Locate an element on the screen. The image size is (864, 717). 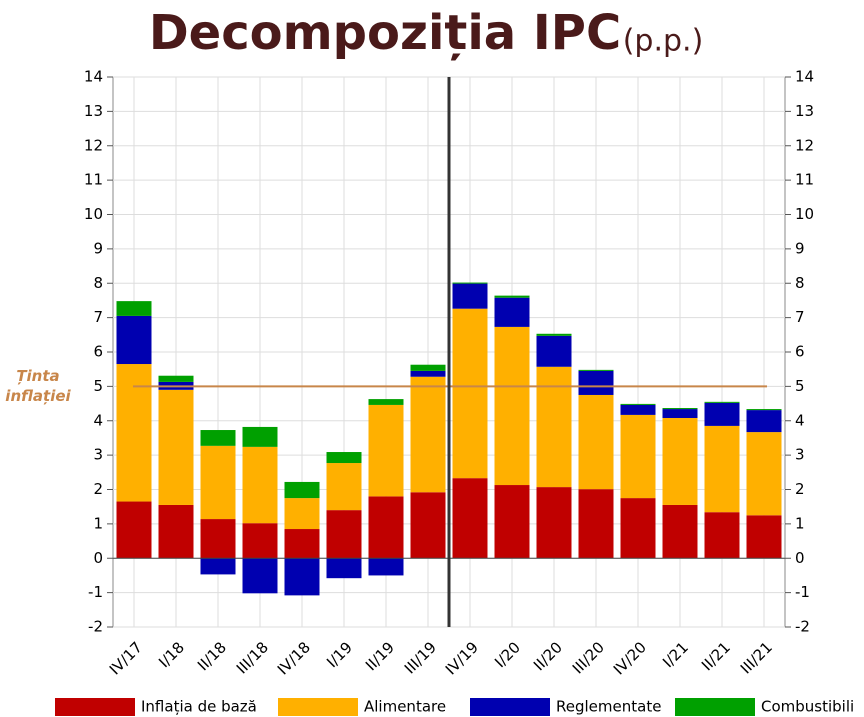
y2-tick-label: 14 is located at coordinates (804, 77).